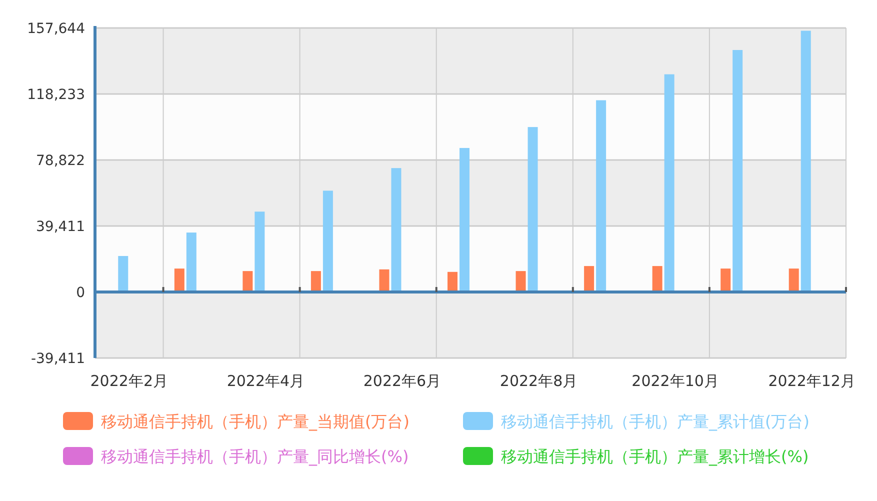 The height and width of the screenshot is (501, 877). Describe the element at coordinates (57, 359) in the screenshot. I see `y-tick-label: -39,411` at that location.